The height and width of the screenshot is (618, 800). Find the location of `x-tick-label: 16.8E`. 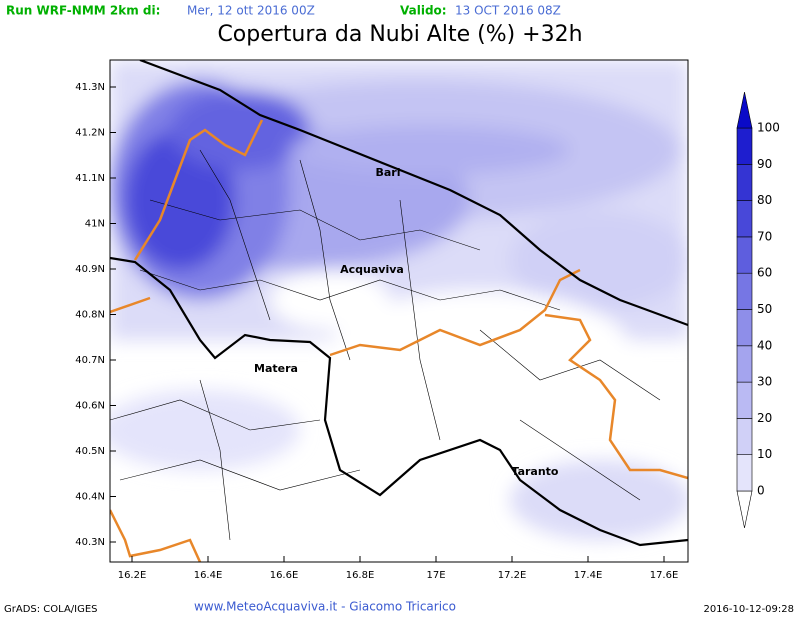

x-tick-label: 16.8E is located at coordinates (360, 575).